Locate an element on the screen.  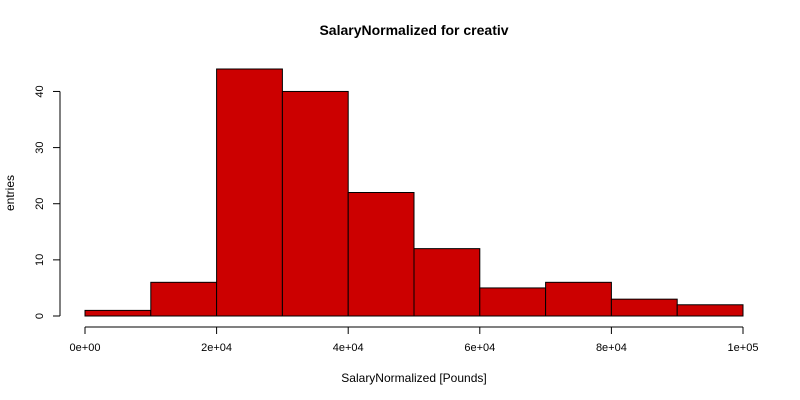
x-tick-label: 6e+04 is located at coordinates (479, 348).